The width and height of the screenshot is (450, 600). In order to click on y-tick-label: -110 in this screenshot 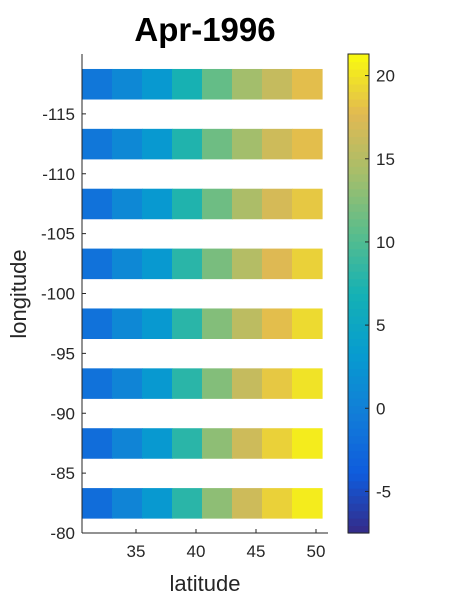, I will do `click(58, 174)`.